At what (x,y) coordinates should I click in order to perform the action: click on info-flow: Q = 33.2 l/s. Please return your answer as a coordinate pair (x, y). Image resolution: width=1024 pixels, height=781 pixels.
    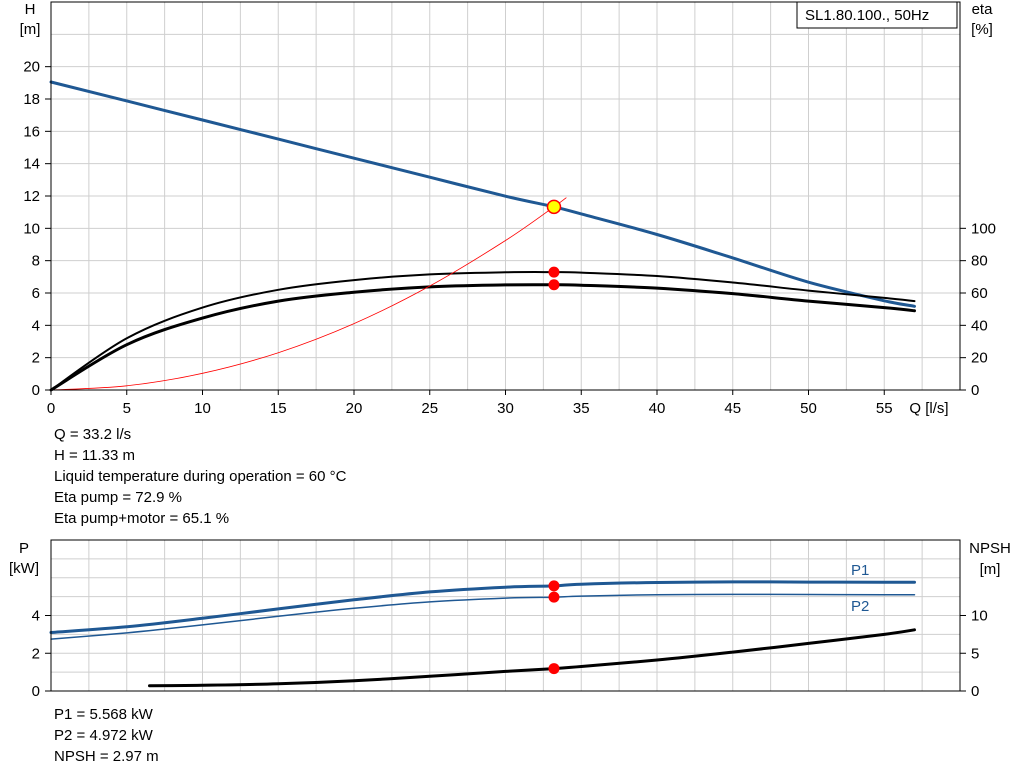
    Looking at the image, I should click on (93, 434).